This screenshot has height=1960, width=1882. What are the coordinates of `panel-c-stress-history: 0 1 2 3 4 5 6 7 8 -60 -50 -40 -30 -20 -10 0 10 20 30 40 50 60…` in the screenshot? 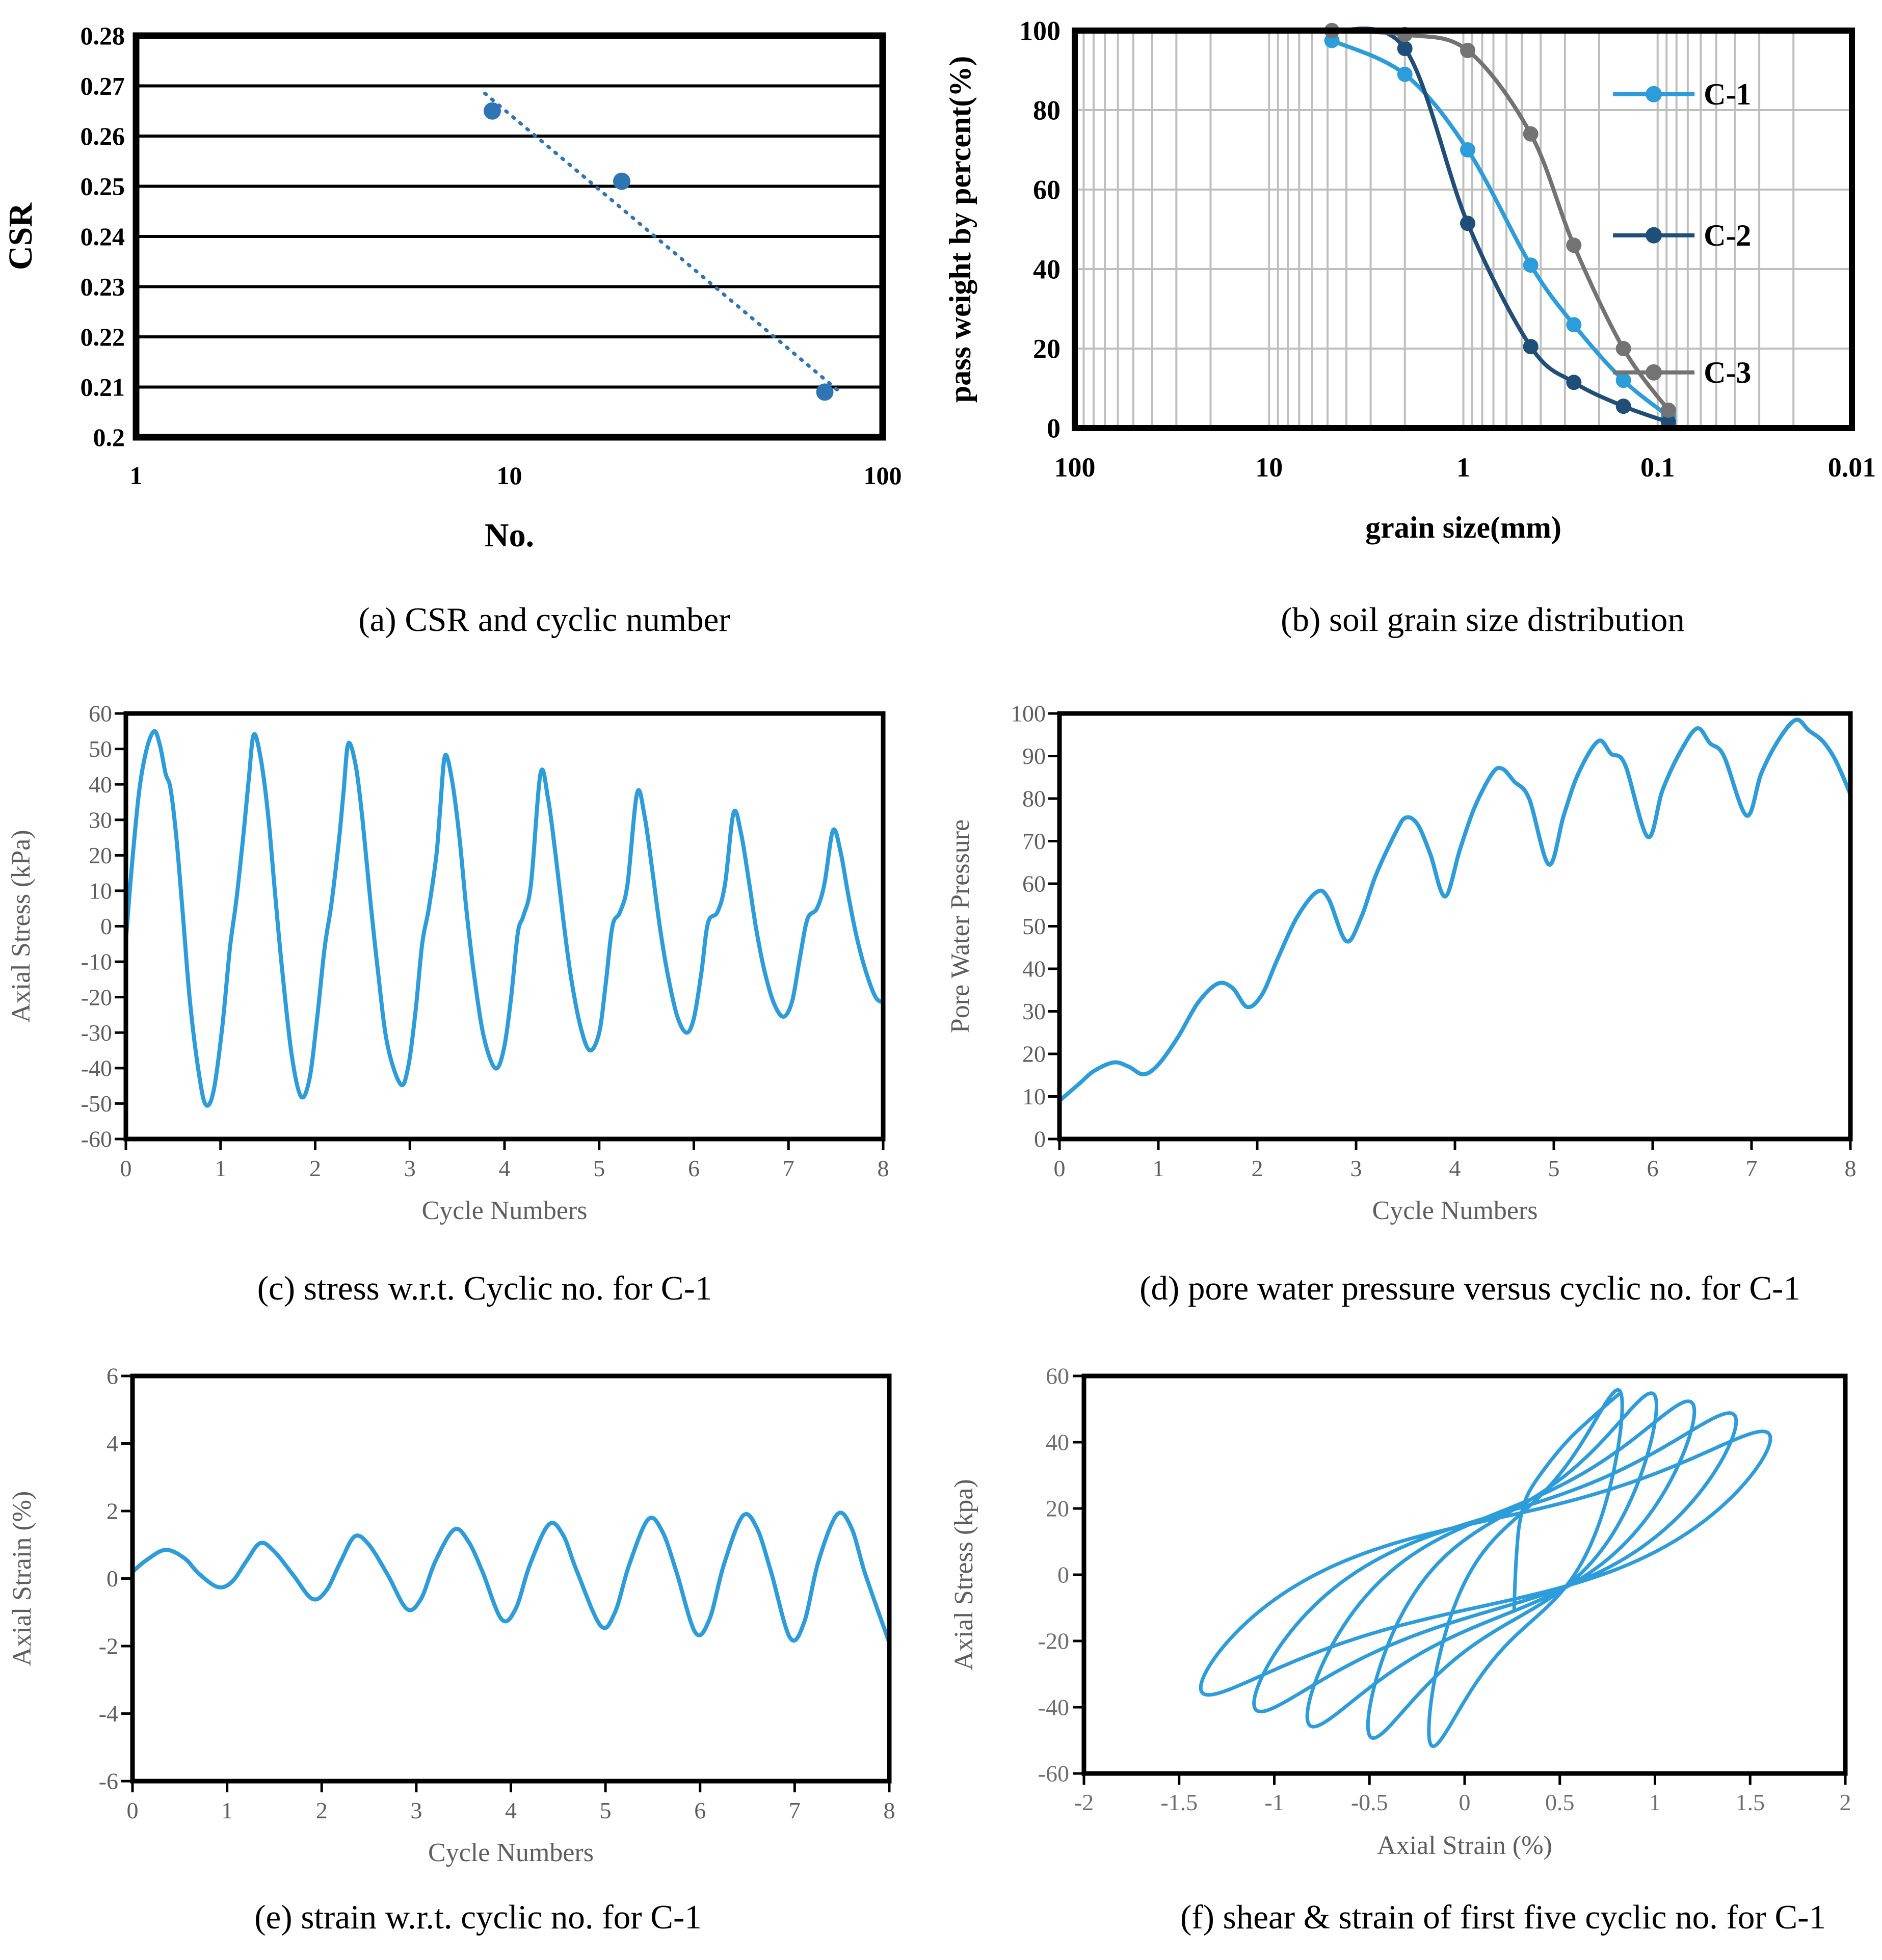 It's located at (470, 978).